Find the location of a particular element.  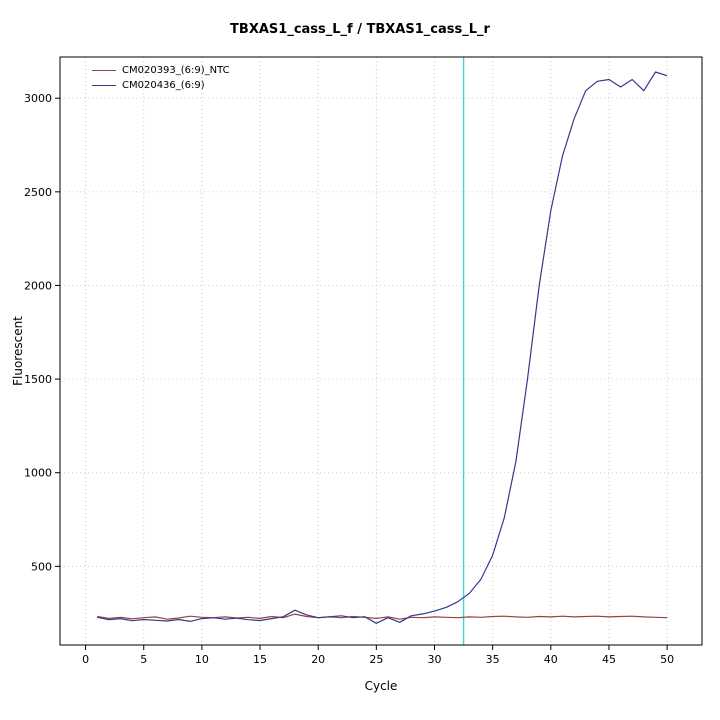

y-tick-label: 2000 is located at coordinates (38, 285).